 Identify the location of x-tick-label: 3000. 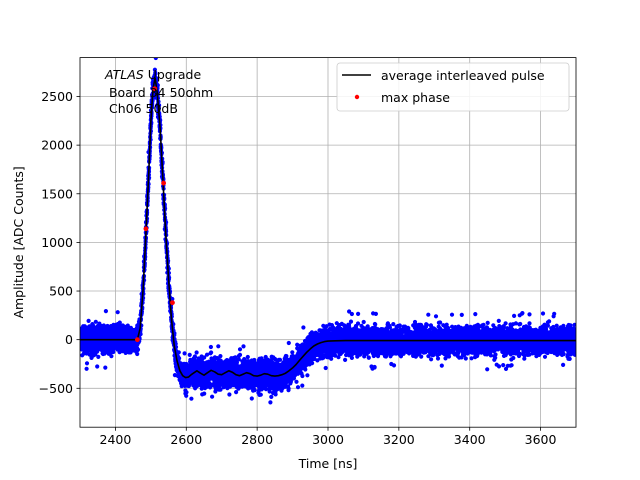
(328, 439).